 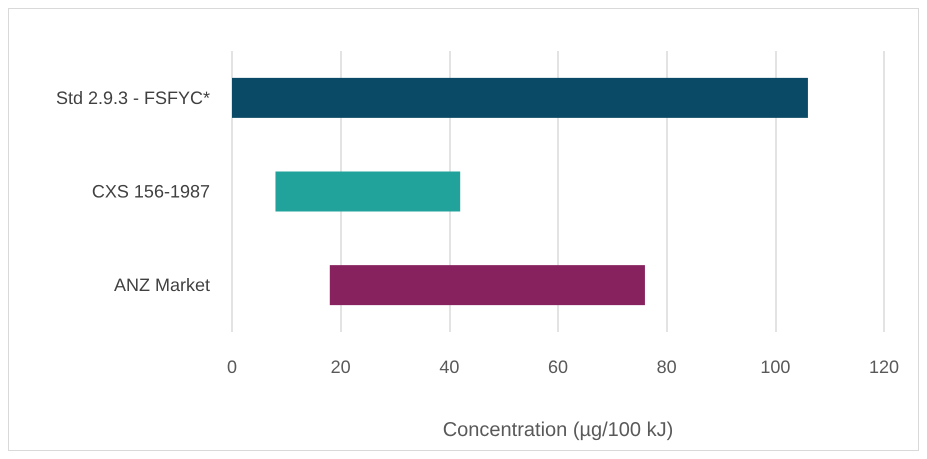 What do you see at coordinates (666, 367) in the screenshot?
I see `x-tick-label: 80` at bounding box center [666, 367].